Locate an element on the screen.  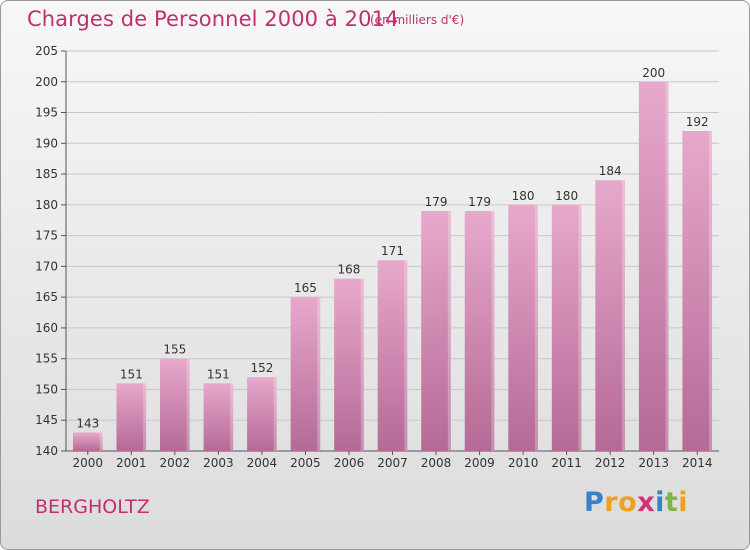
x-tick-label: 2000 is located at coordinates (87, 463).